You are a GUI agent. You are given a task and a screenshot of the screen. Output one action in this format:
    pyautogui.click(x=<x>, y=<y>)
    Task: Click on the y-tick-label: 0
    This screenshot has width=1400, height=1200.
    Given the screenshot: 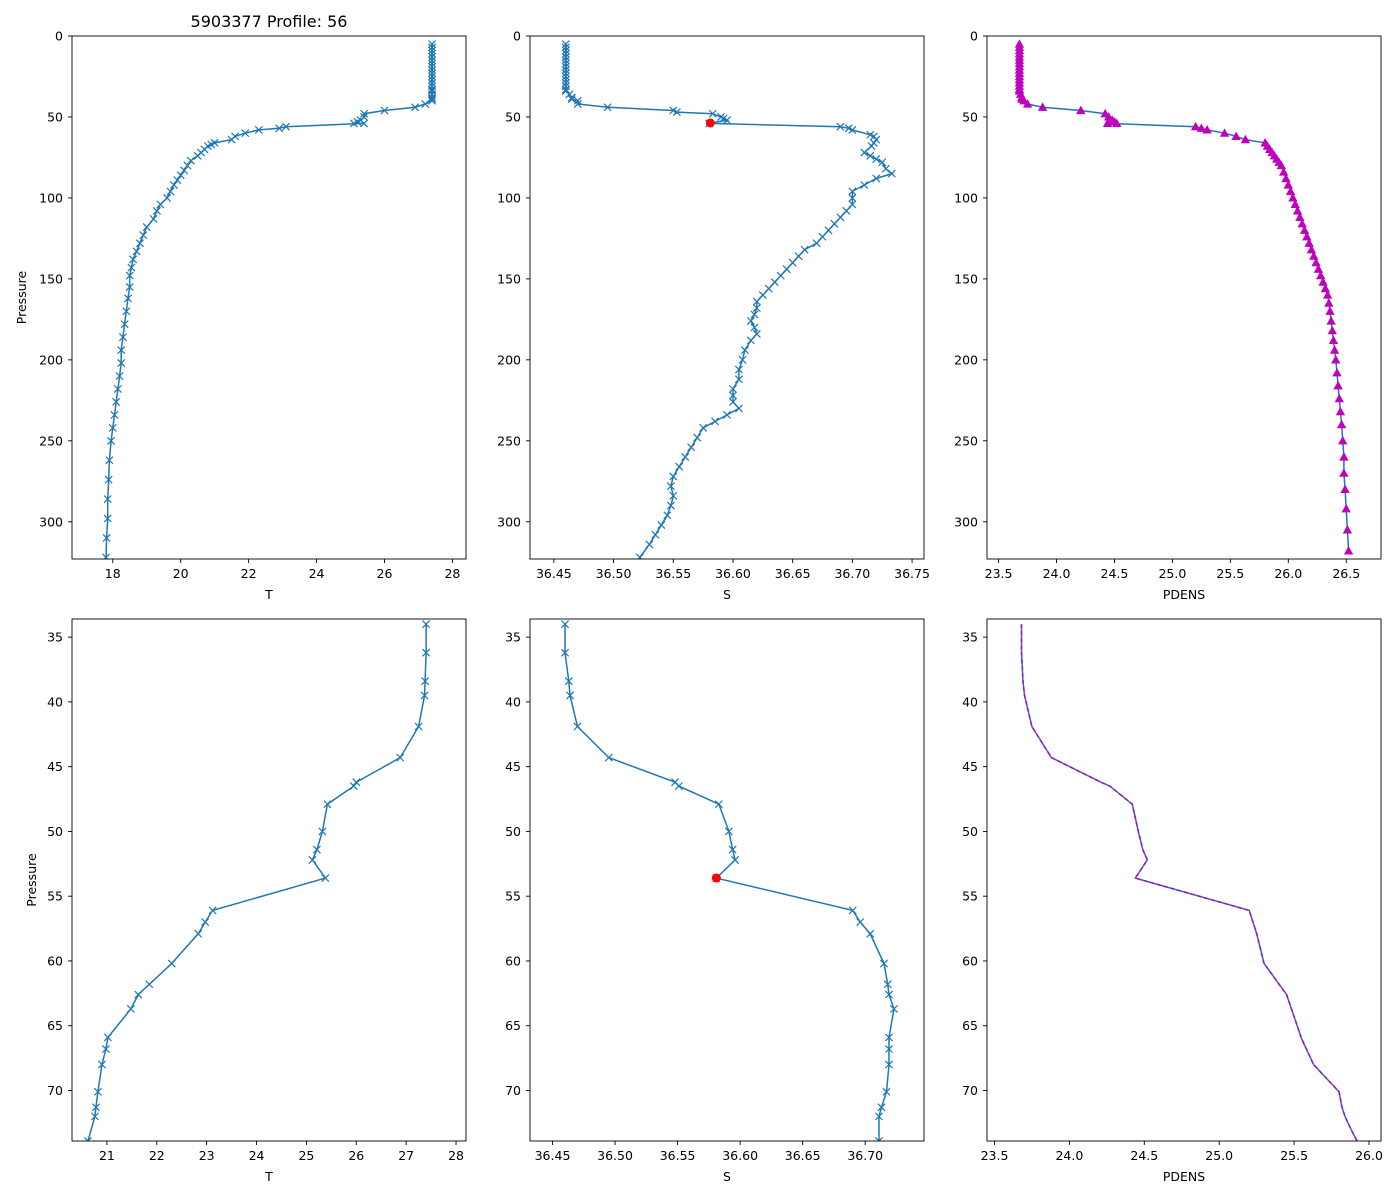 What is the action you would take?
    pyautogui.click(x=517, y=36)
    